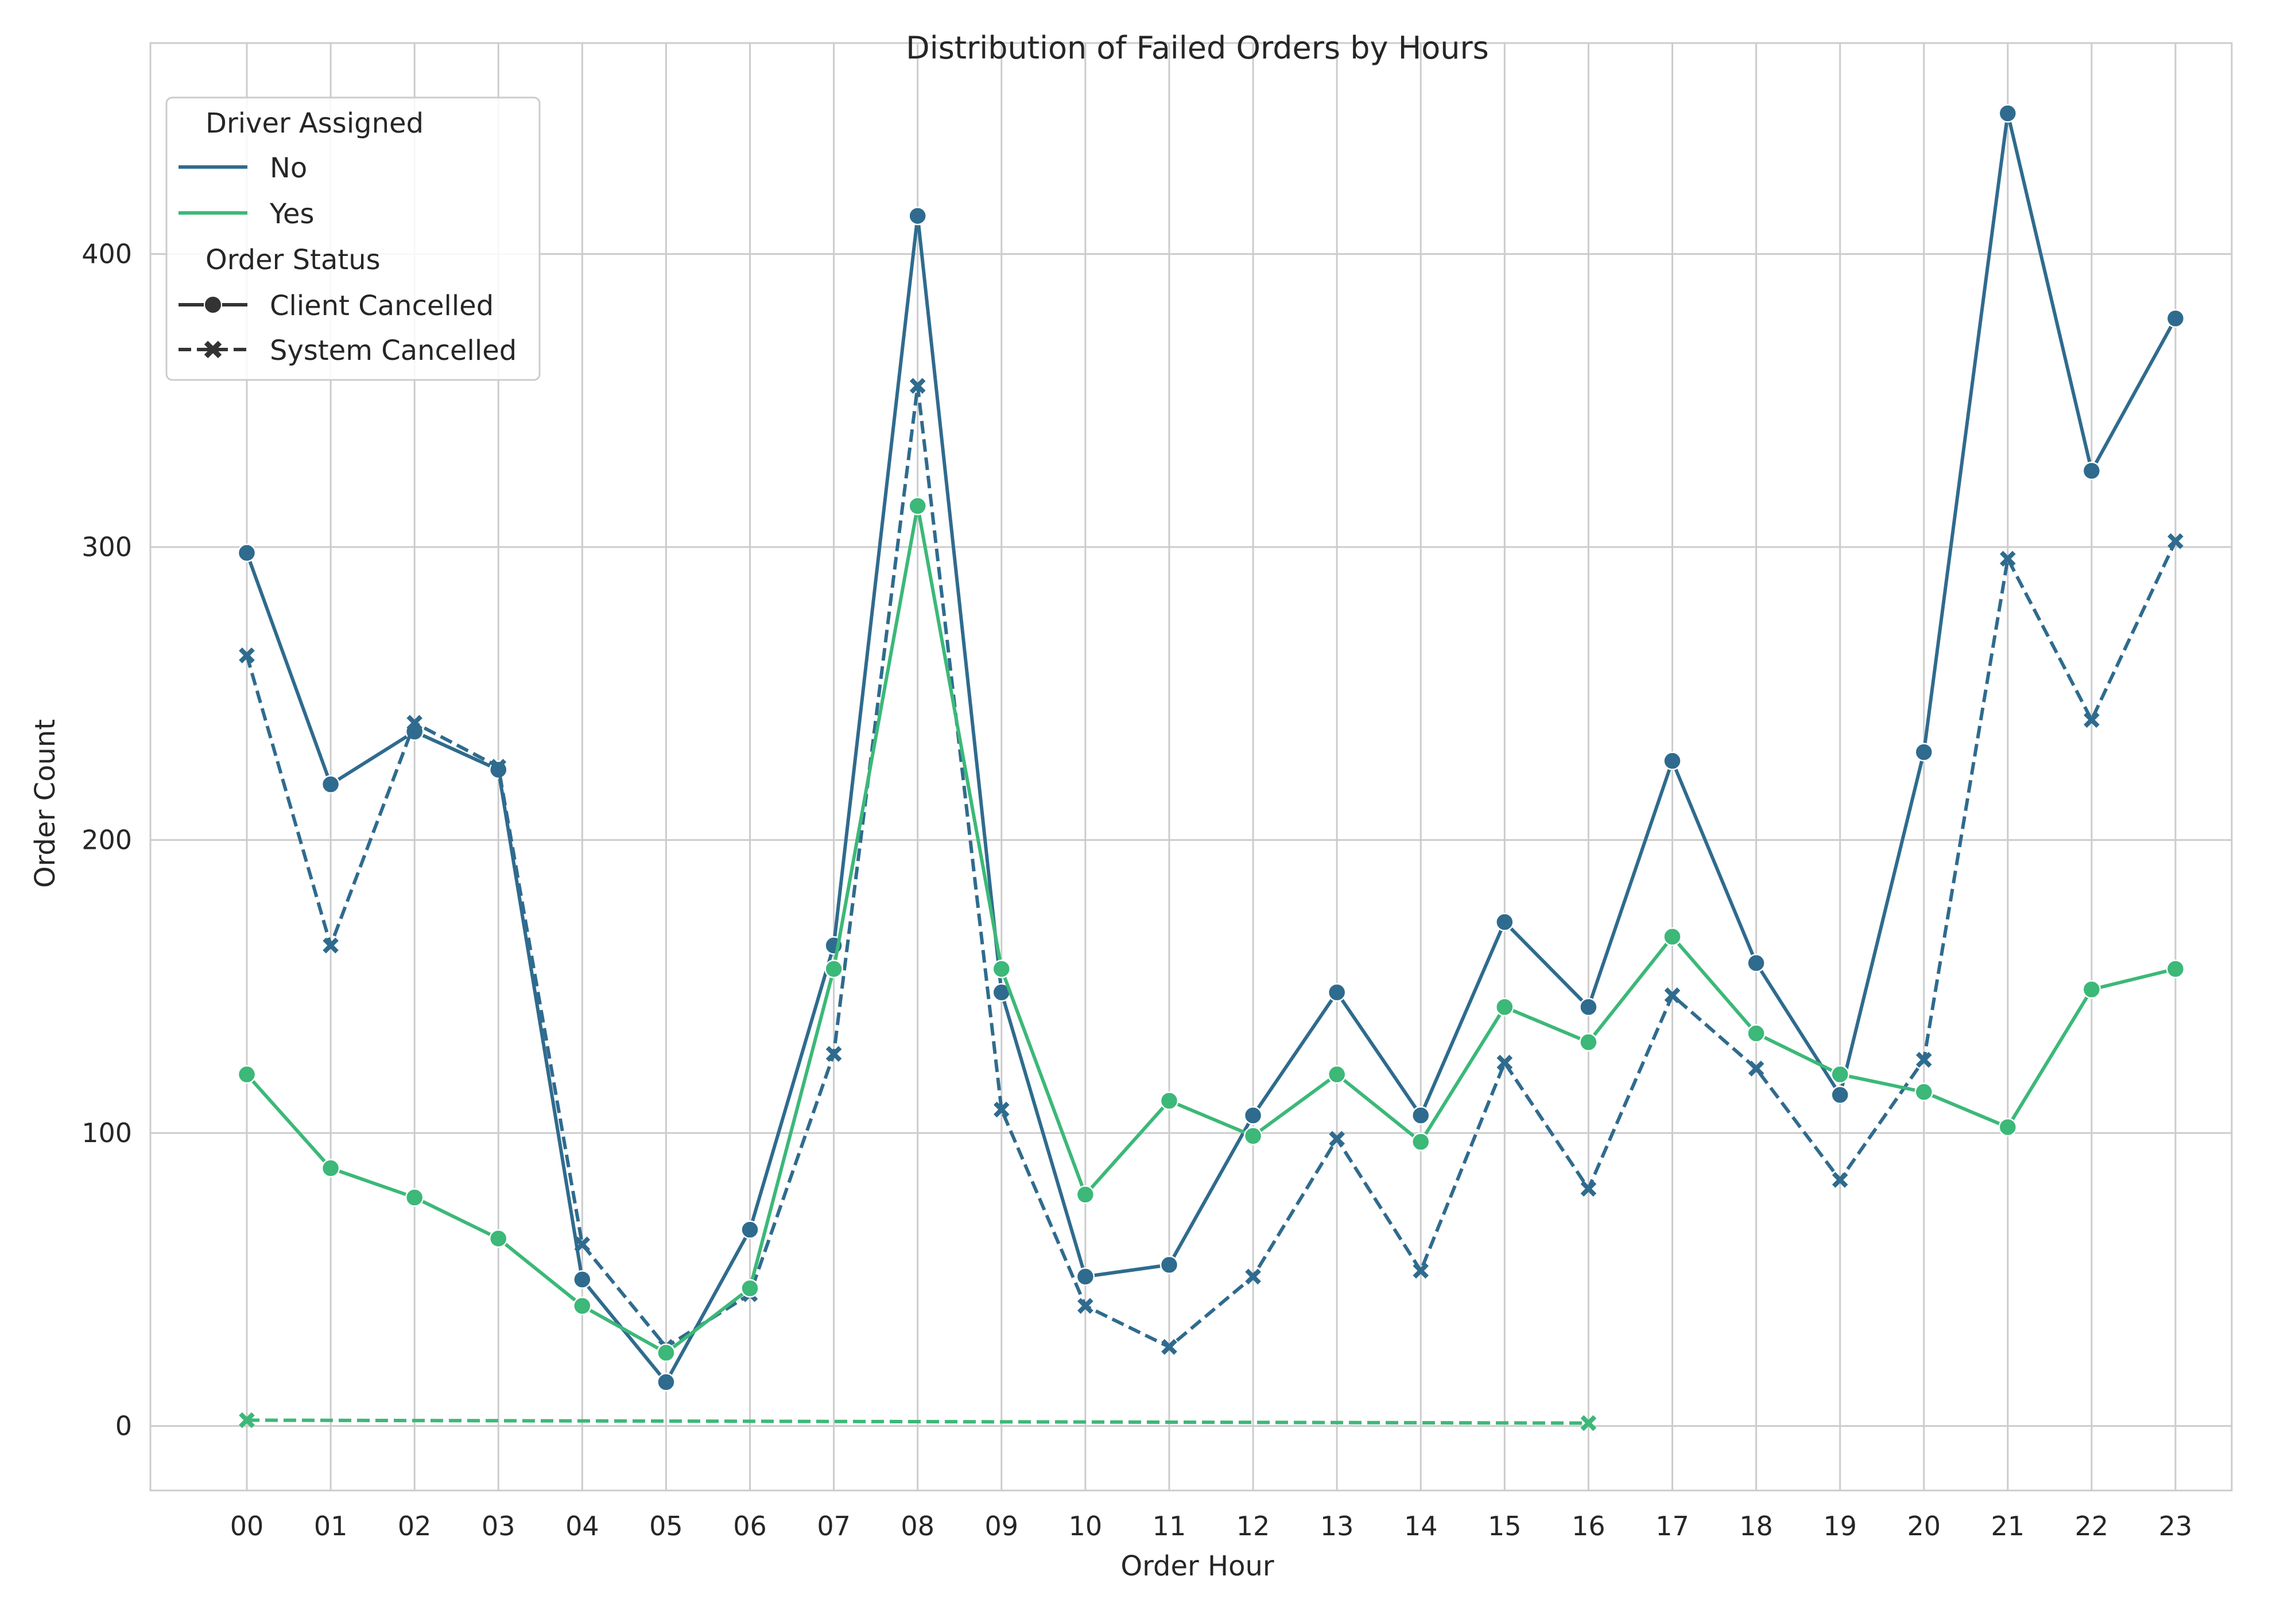 This screenshot has height=1607, width=2296. I want to click on legend-box, so click(353, 239).